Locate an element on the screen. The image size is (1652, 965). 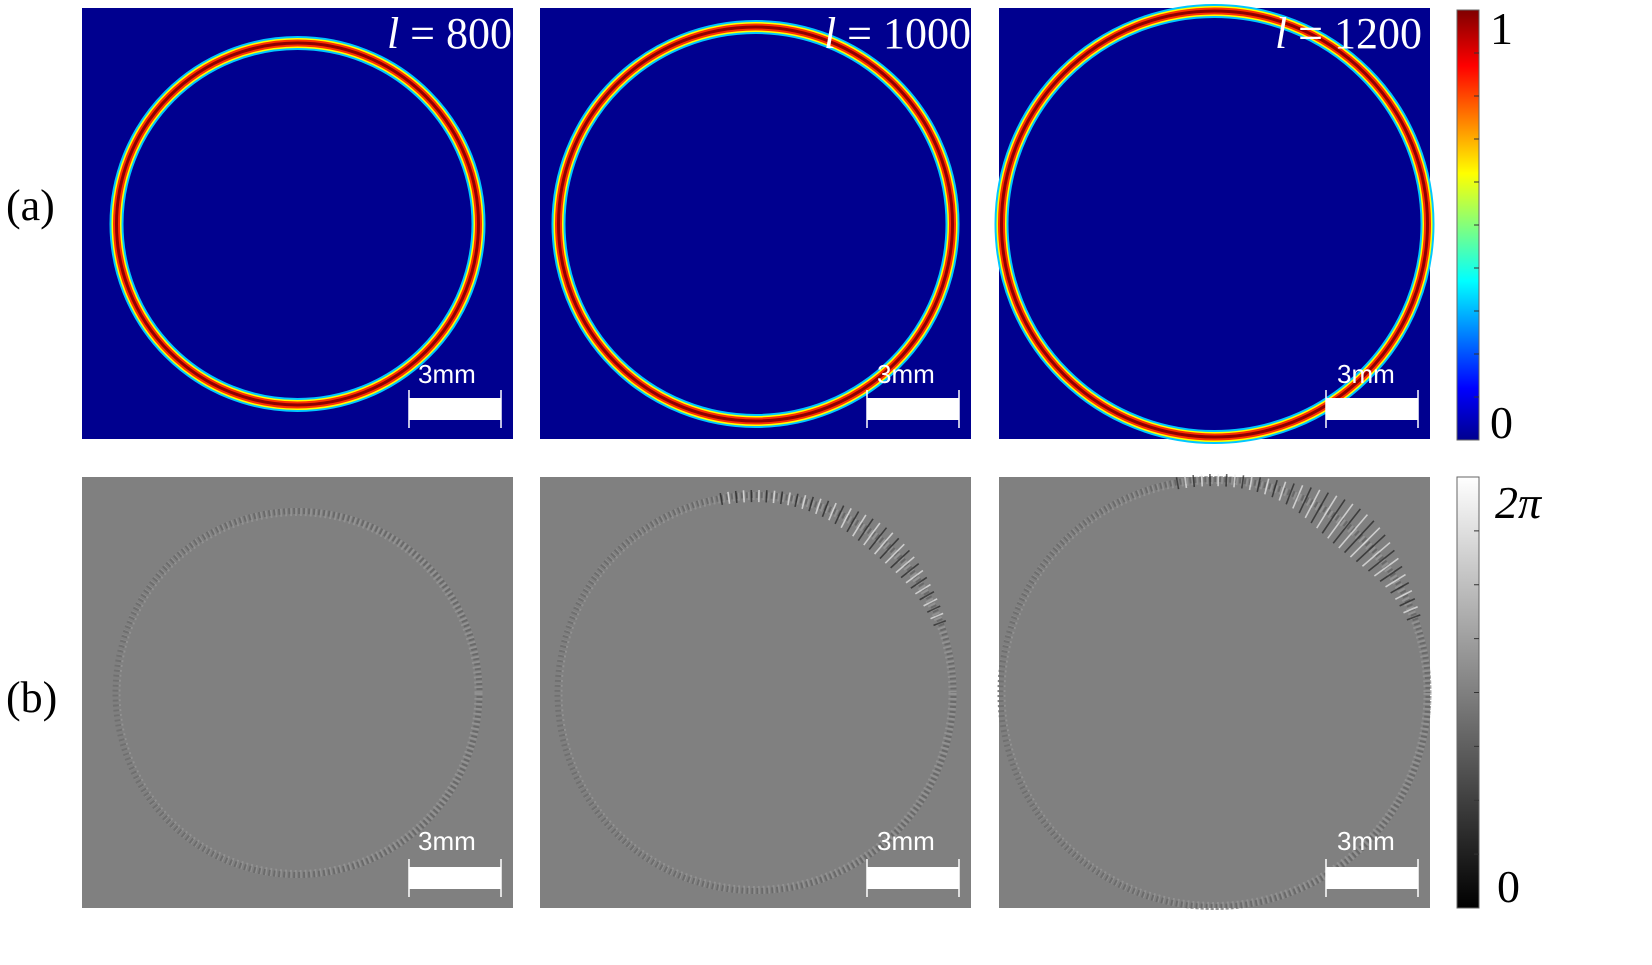
panel-label-l1000: l = 1000 is located at coordinates (897, 33).